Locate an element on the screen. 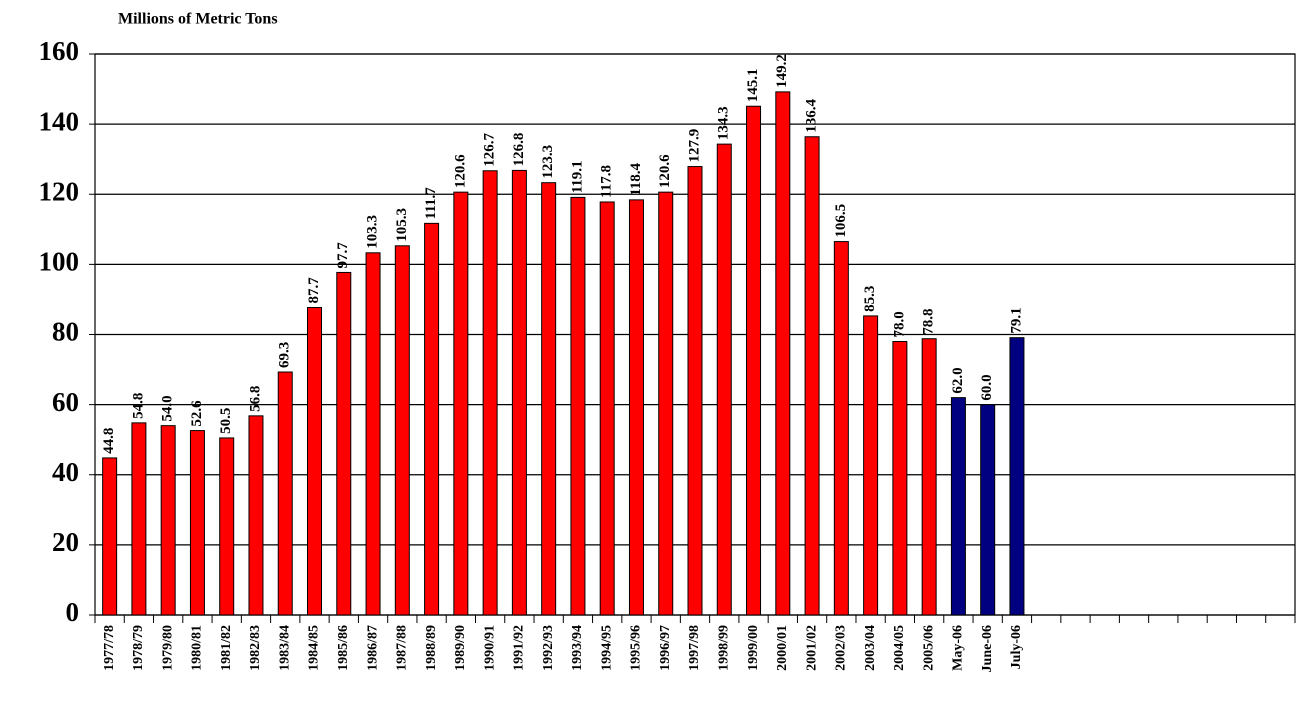 Image resolution: width=1301 pixels, height=706 pixels. x-tick-label: 2002/03 is located at coordinates (841, 648).